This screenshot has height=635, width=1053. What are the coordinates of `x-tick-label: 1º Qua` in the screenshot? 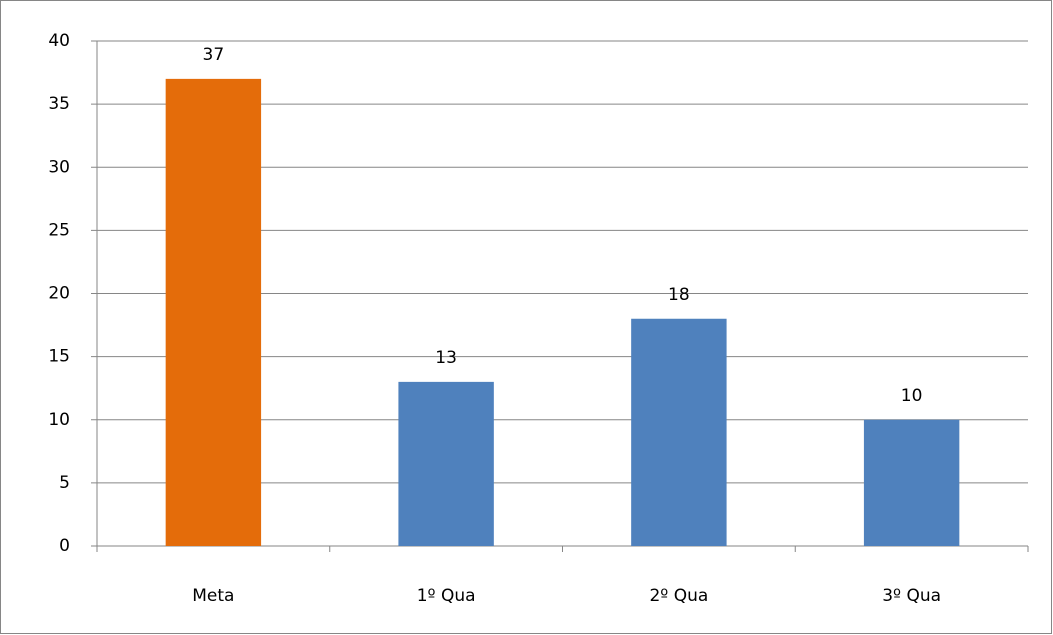 It's located at (446, 596).